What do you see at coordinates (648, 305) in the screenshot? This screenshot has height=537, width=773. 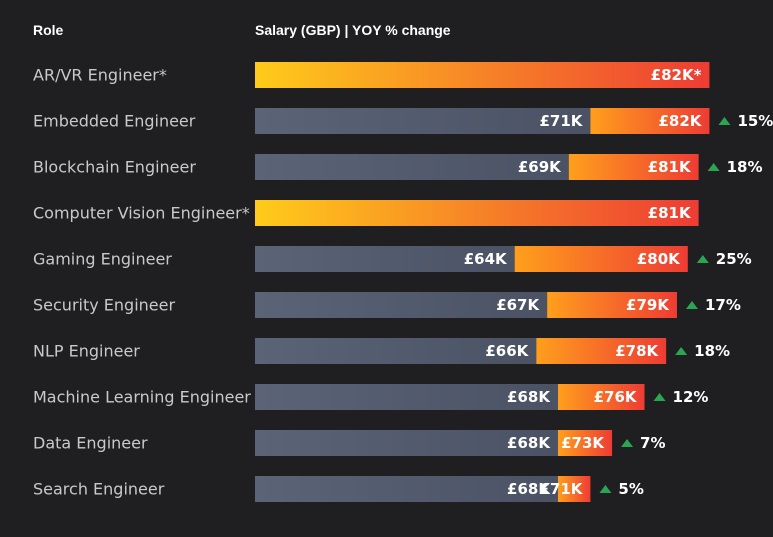 I see `current-salary-label: £79K` at bounding box center [648, 305].